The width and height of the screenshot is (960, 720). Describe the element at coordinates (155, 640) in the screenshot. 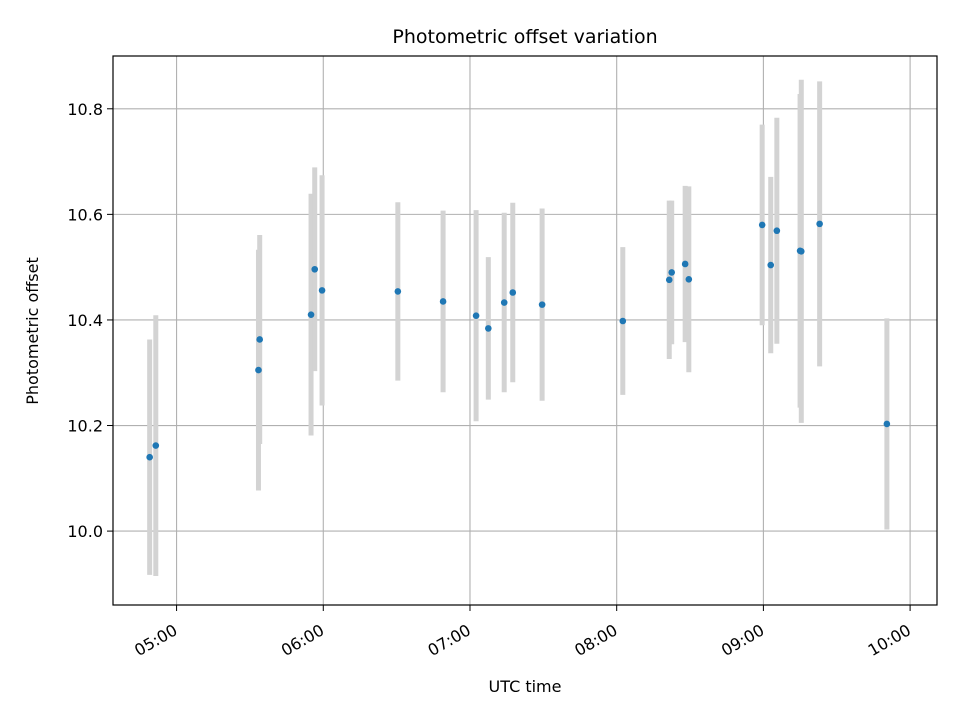

I see `x-tick-label: 05:00` at that location.